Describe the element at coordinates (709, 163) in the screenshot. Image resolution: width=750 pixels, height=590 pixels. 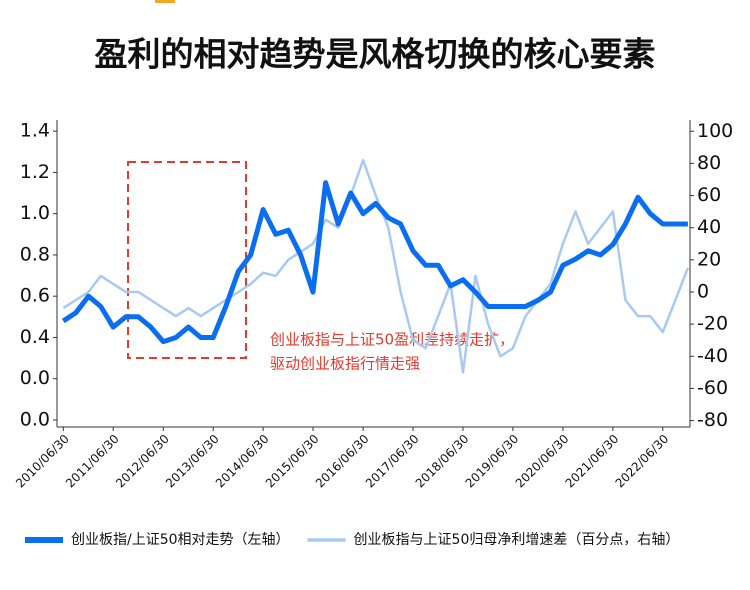
I see `y2-tick-label: 80` at that location.